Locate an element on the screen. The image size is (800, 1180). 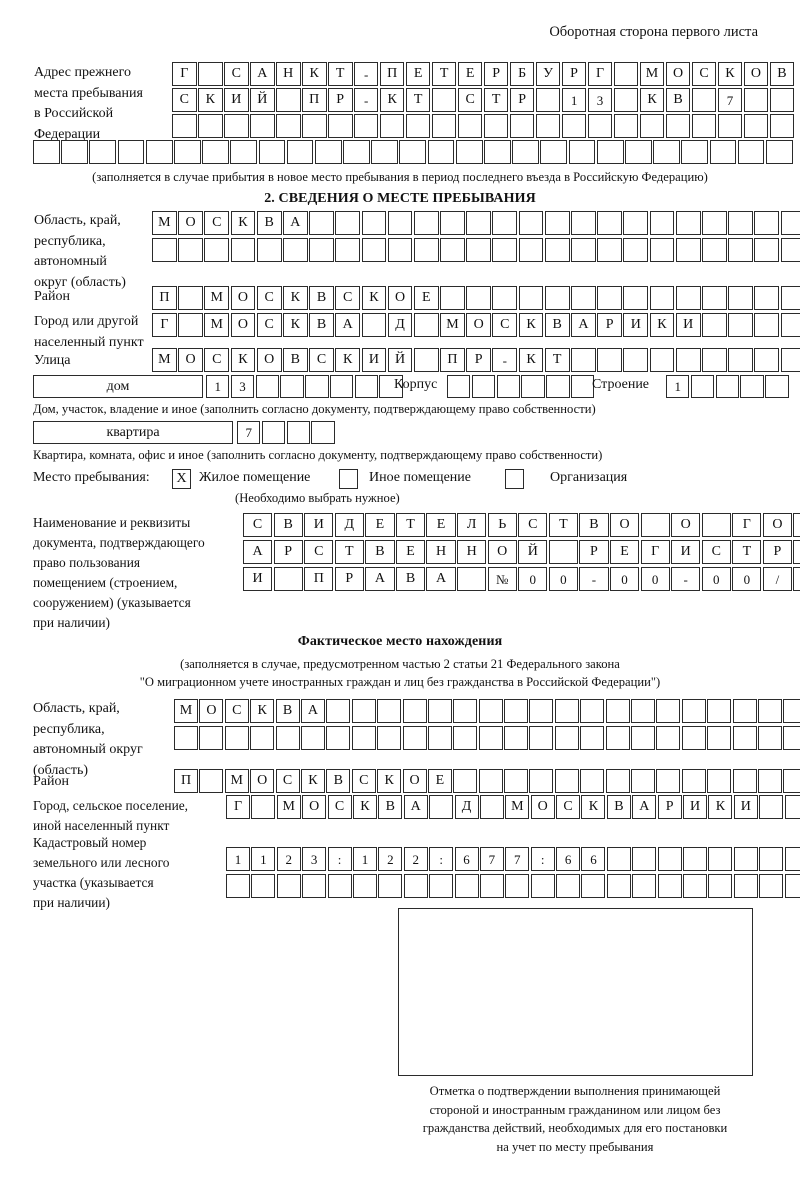
form-cell: 3 is located at coordinates (314, 859).